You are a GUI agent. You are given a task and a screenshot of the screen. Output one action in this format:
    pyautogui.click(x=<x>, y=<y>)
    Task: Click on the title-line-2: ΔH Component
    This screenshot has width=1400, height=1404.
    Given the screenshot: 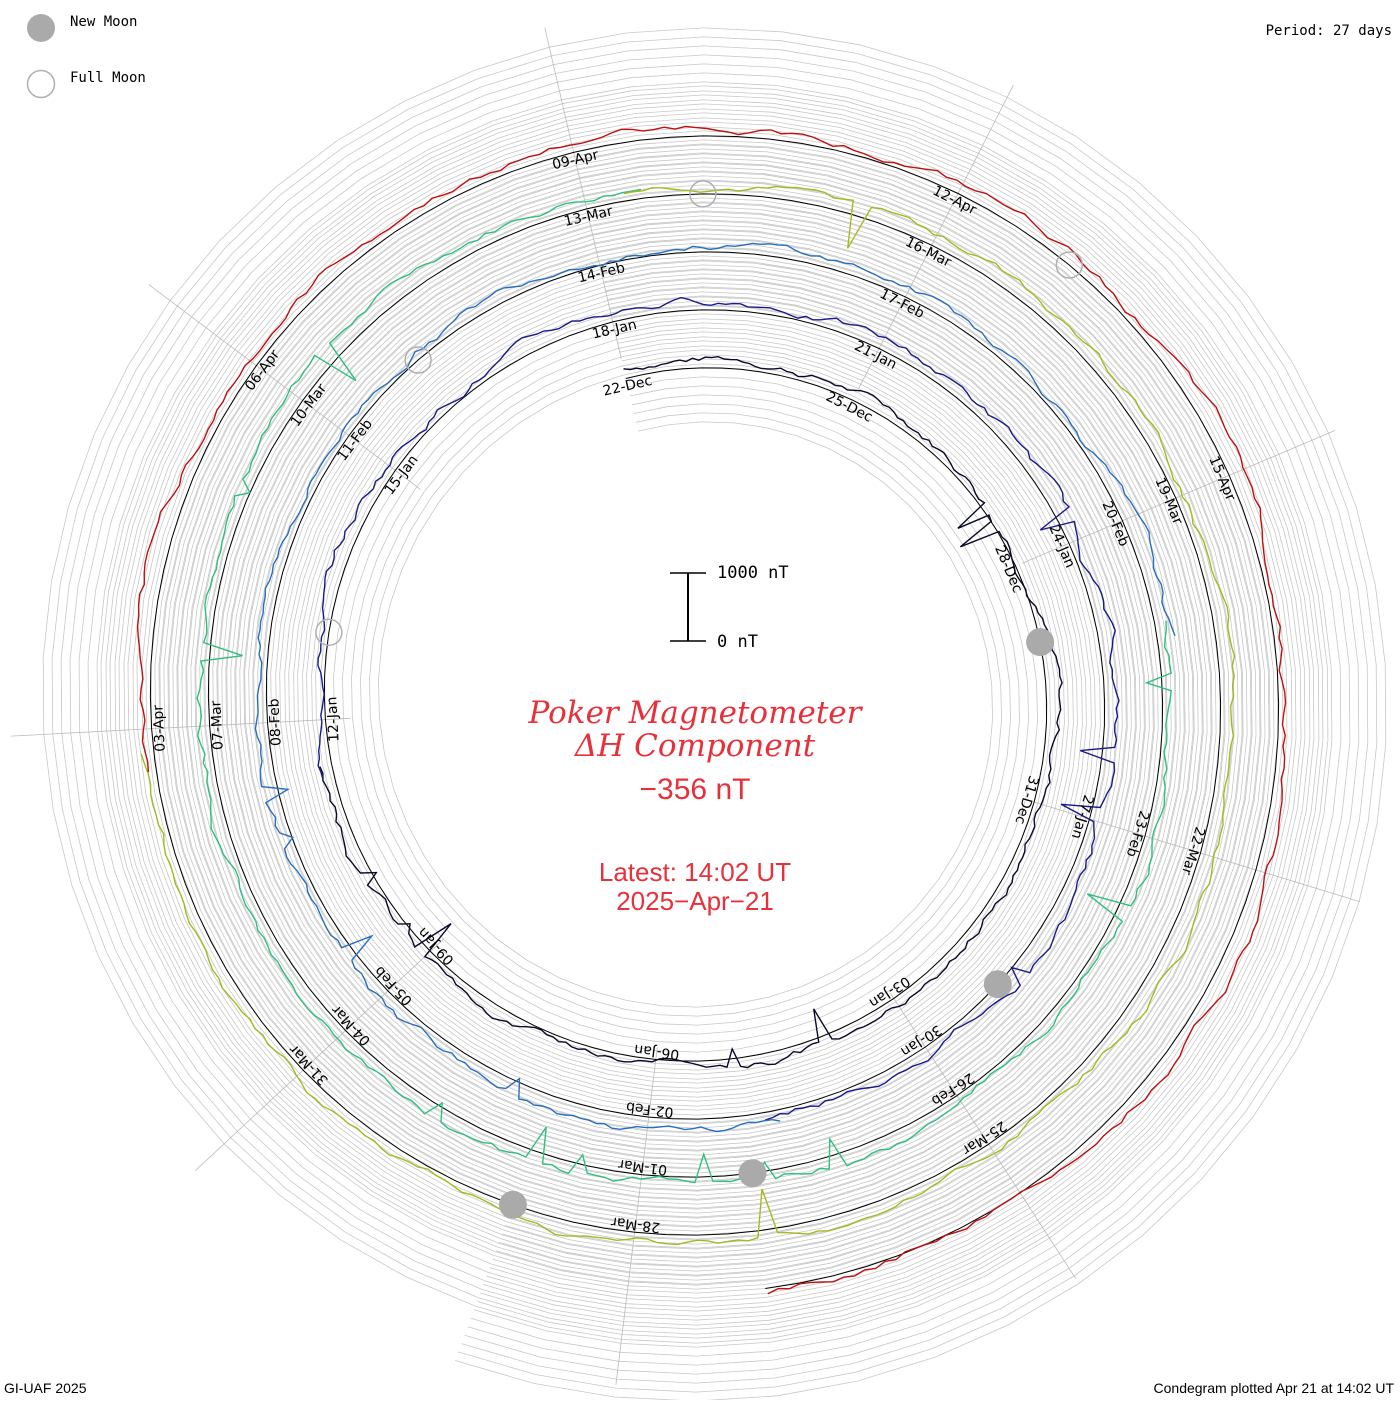 What is the action you would take?
    pyautogui.click(x=695, y=746)
    